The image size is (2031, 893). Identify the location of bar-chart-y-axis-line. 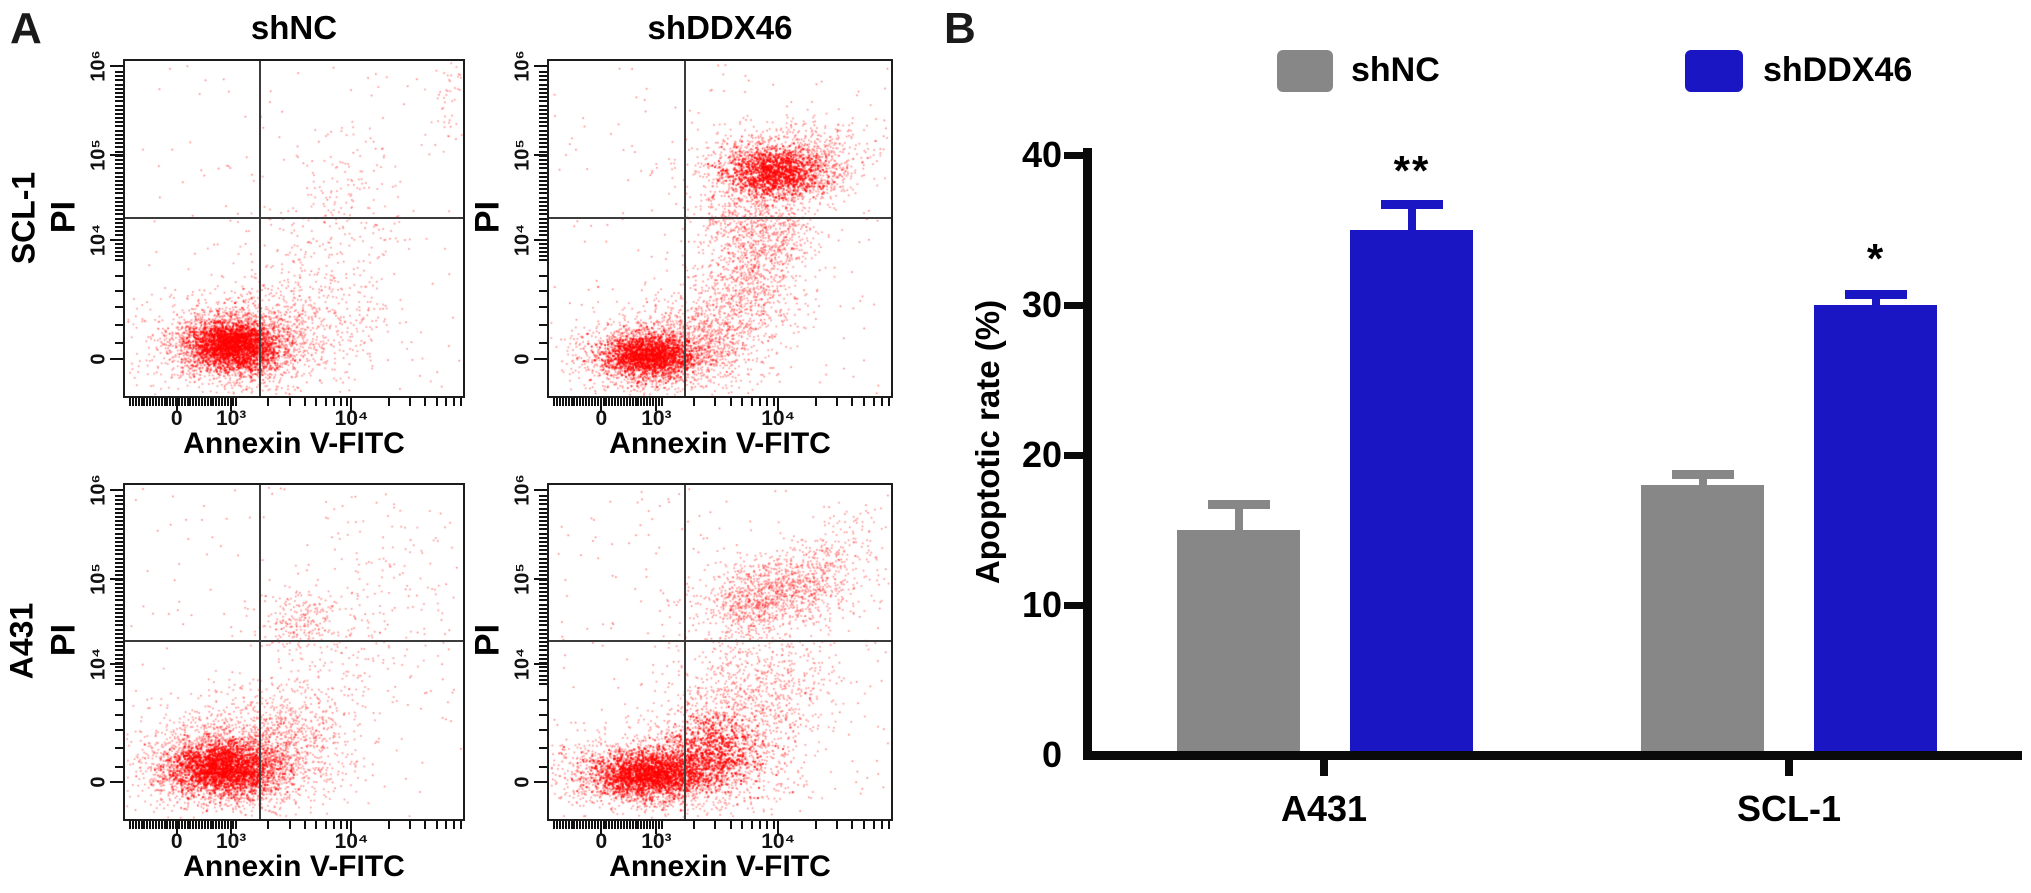
(1087, 453).